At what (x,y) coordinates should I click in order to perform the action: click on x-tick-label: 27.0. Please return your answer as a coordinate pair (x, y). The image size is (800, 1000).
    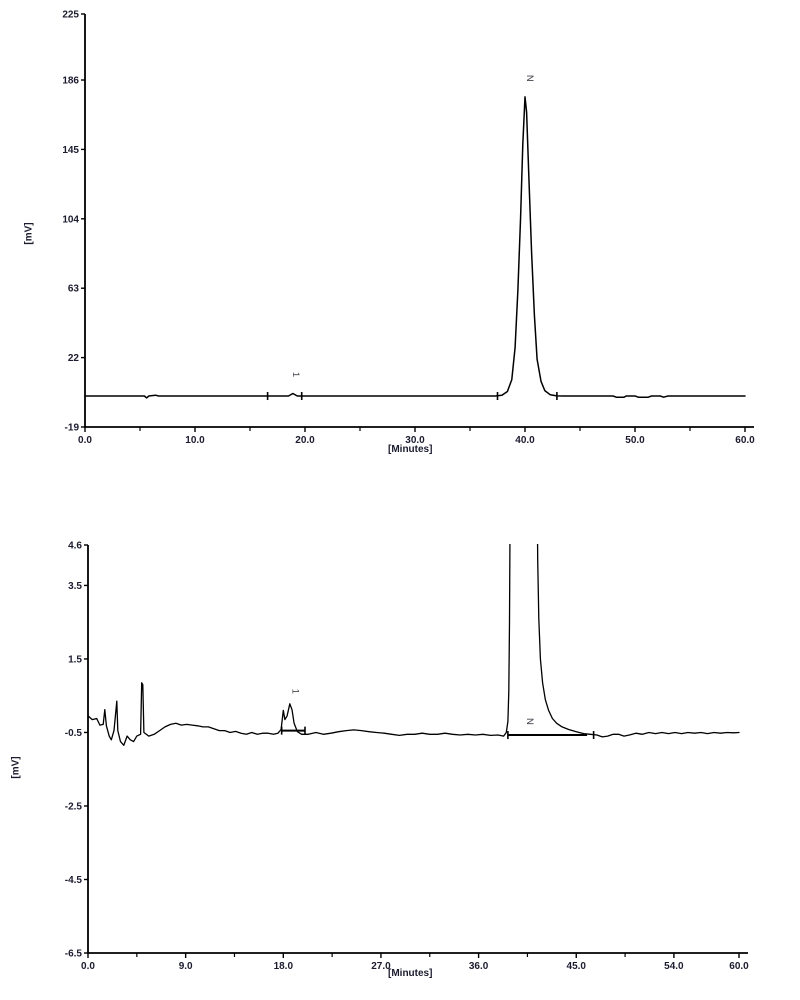
    Looking at the image, I should click on (381, 966).